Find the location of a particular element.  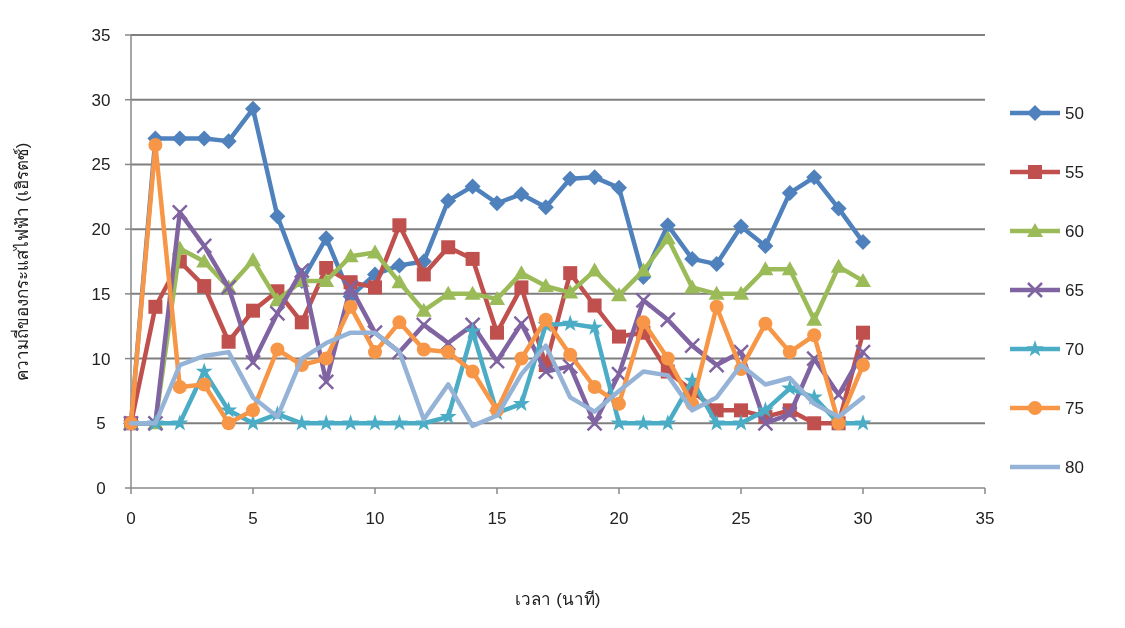

legend-label: 80 is located at coordinates (1074, 467).